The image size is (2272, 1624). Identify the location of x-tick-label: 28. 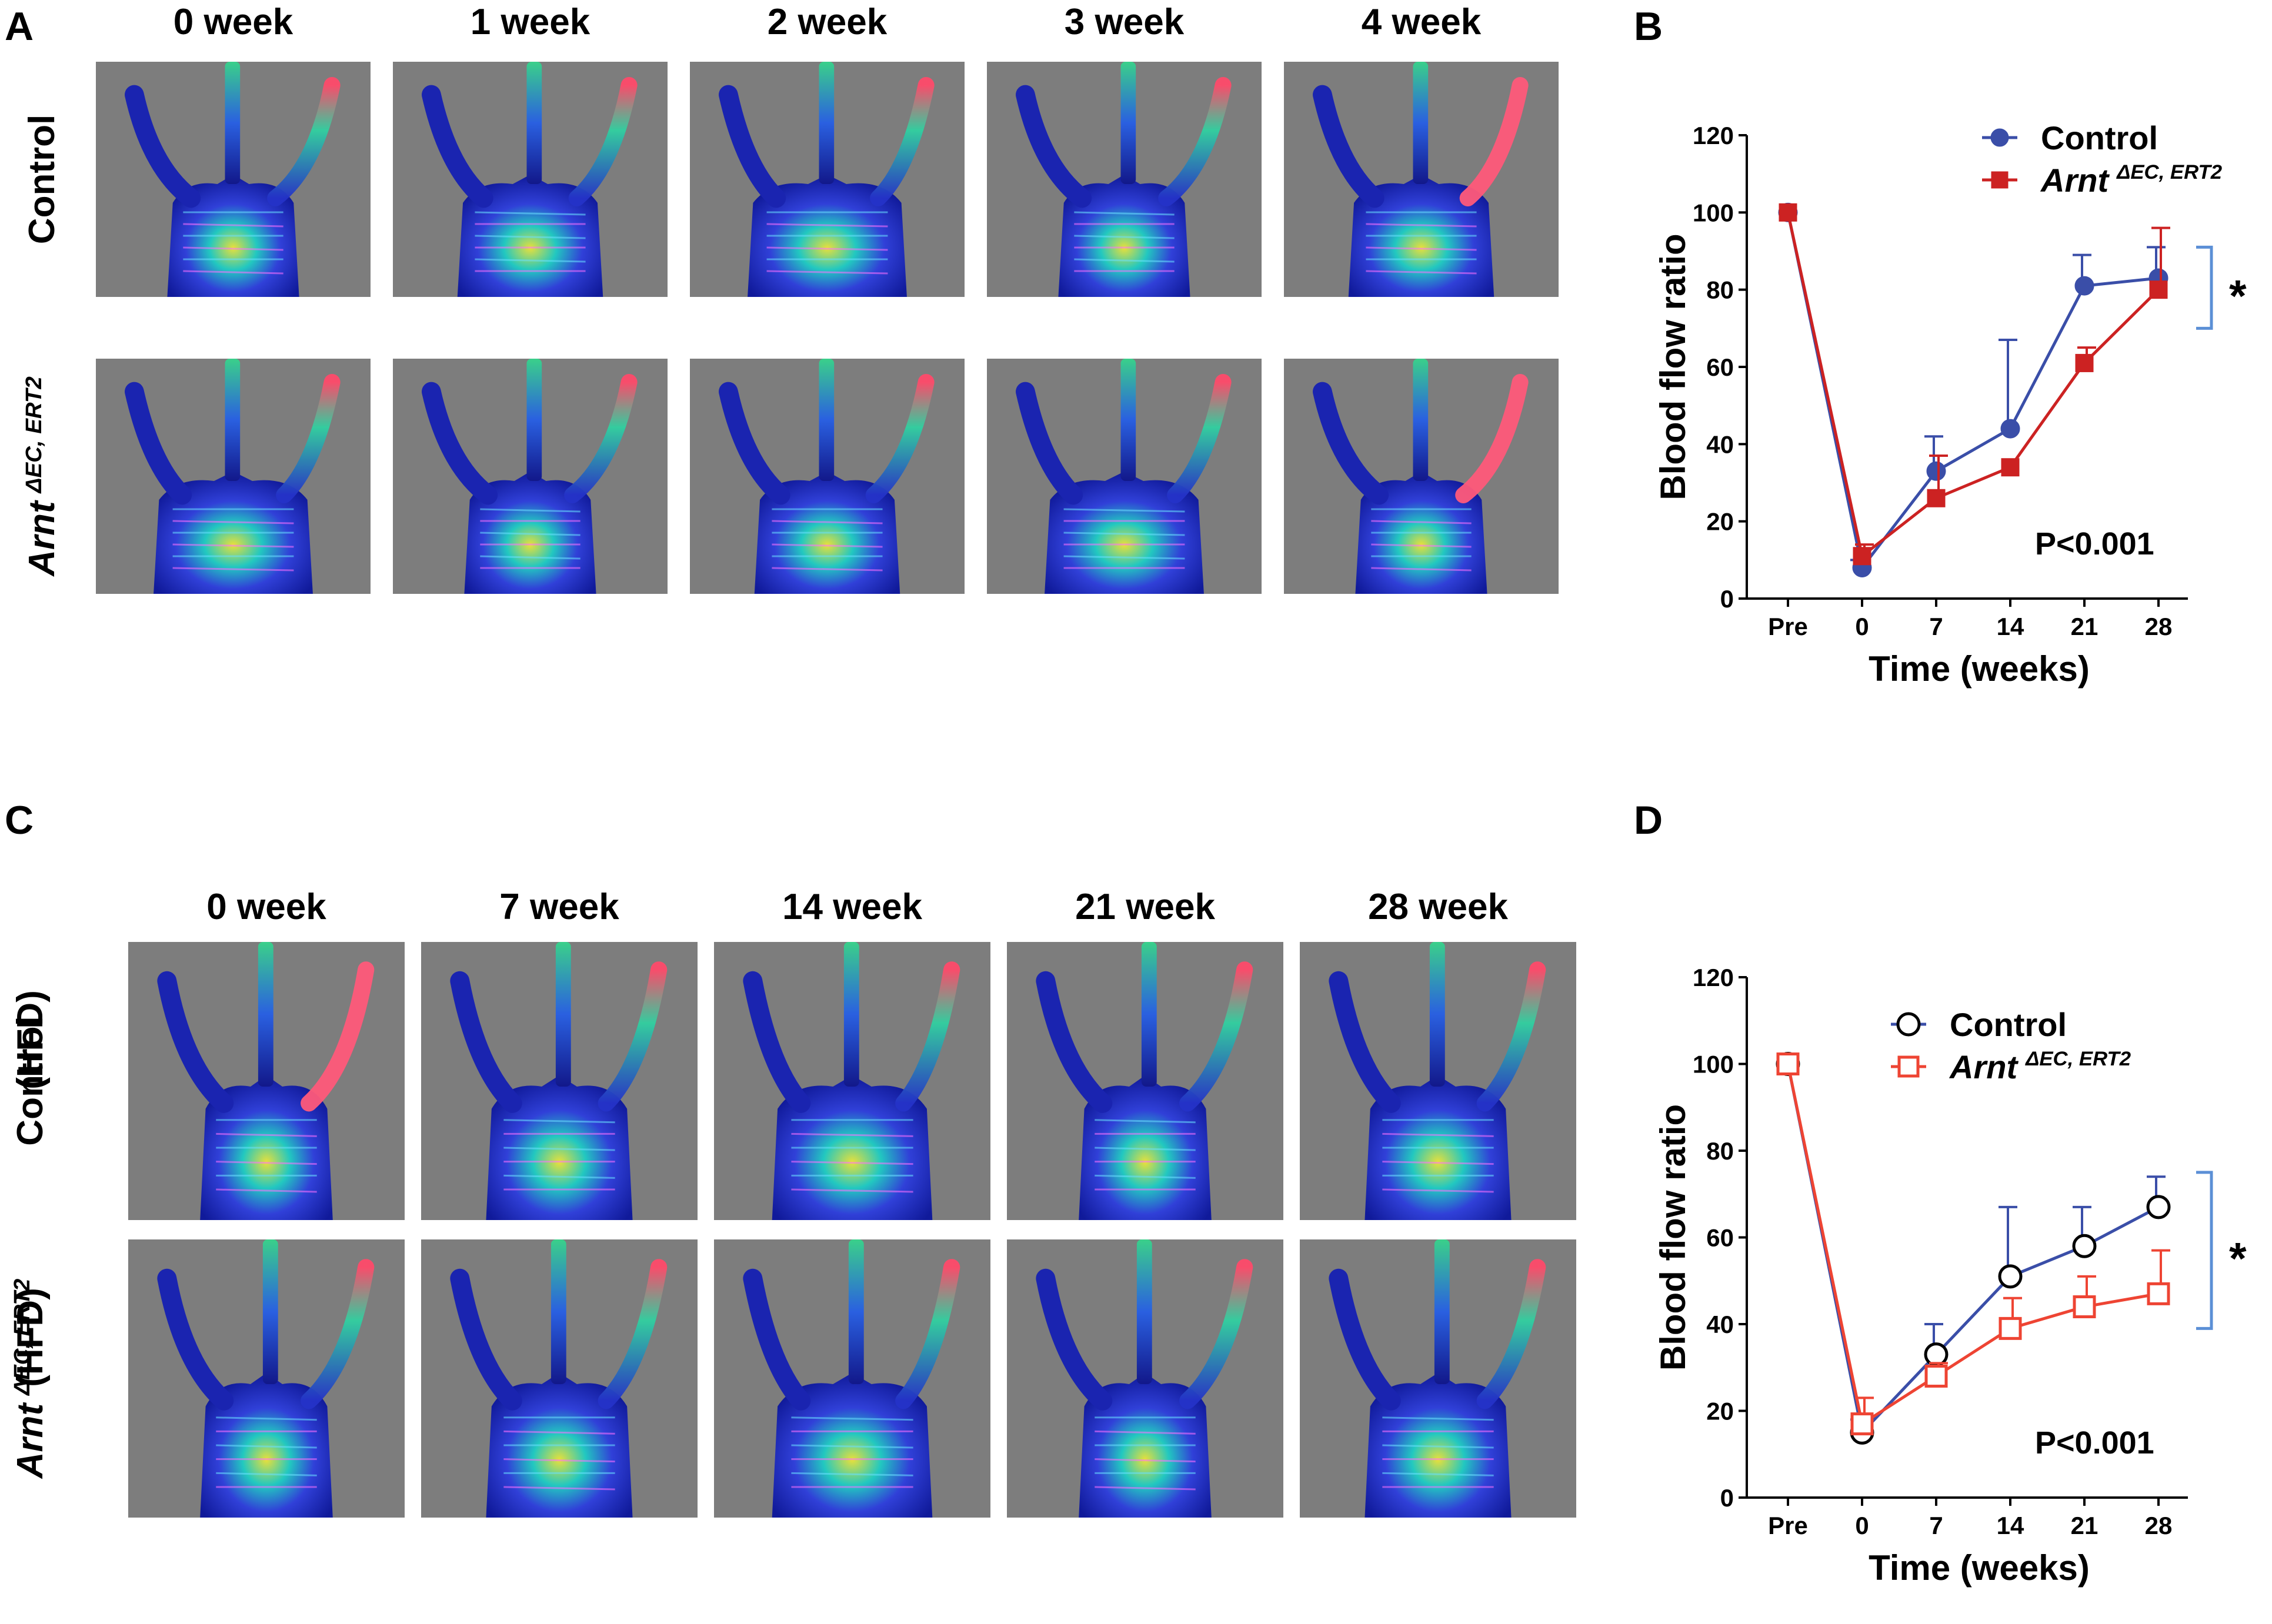
(2159, 626).